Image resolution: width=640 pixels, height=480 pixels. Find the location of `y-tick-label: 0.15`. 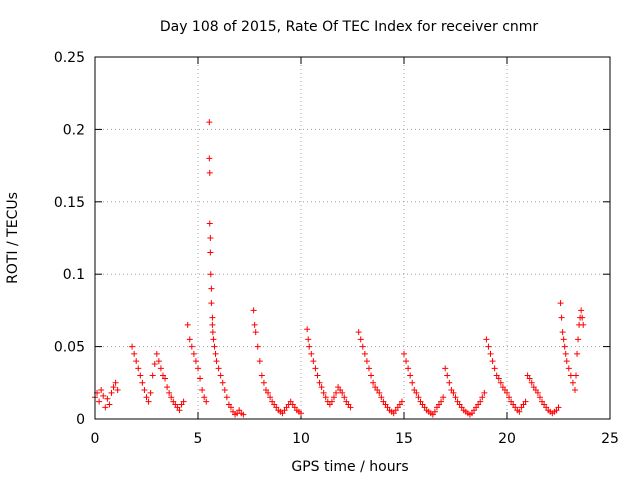

y-tick-label: 0.15 is located at coordinates (69, 203).